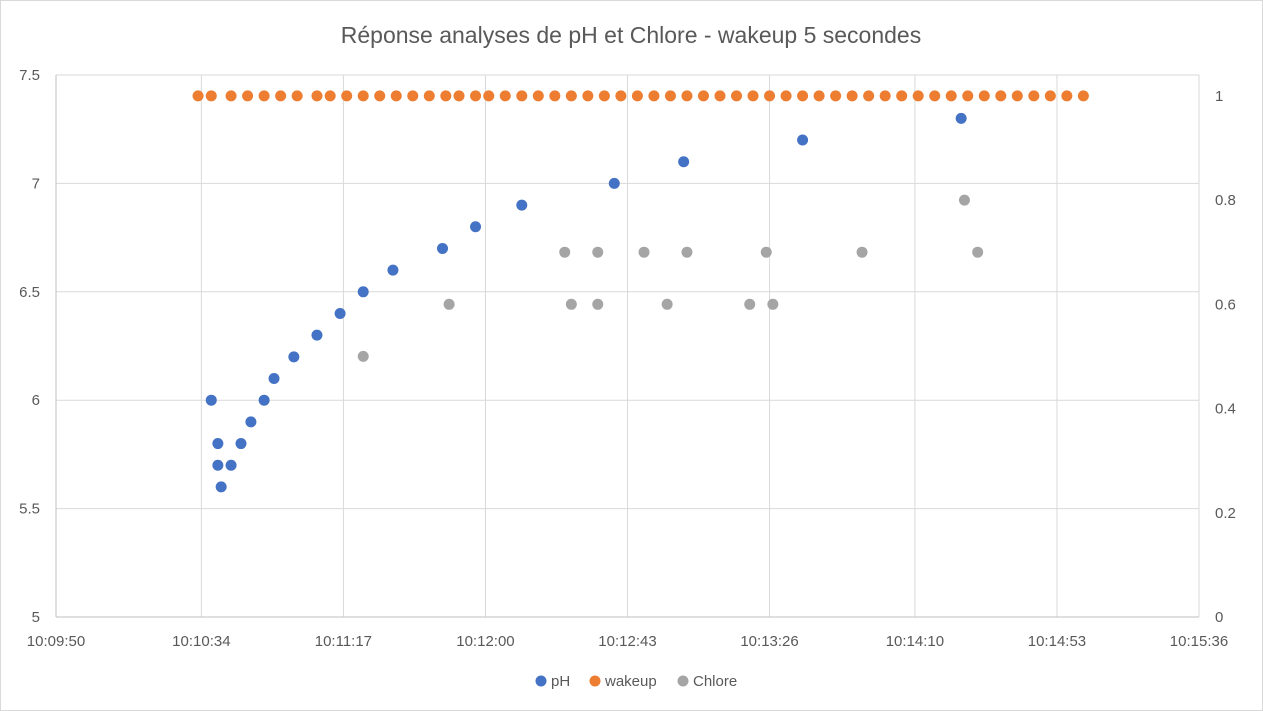 This screenshot has width=1263, height=711. What do you see at coordinates (636, 681) in the screenshot?
I see `legend: pH wakeup Chlore` at bounding box center [636, 681].